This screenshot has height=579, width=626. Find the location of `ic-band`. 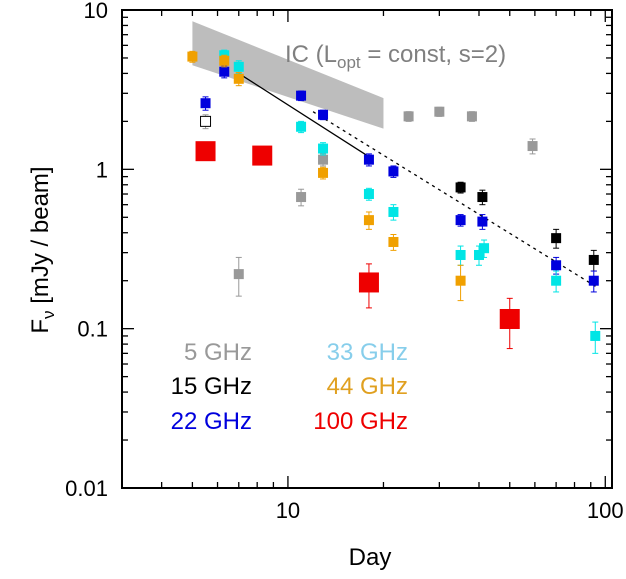

ic-band is located at coordinates (288, 75).